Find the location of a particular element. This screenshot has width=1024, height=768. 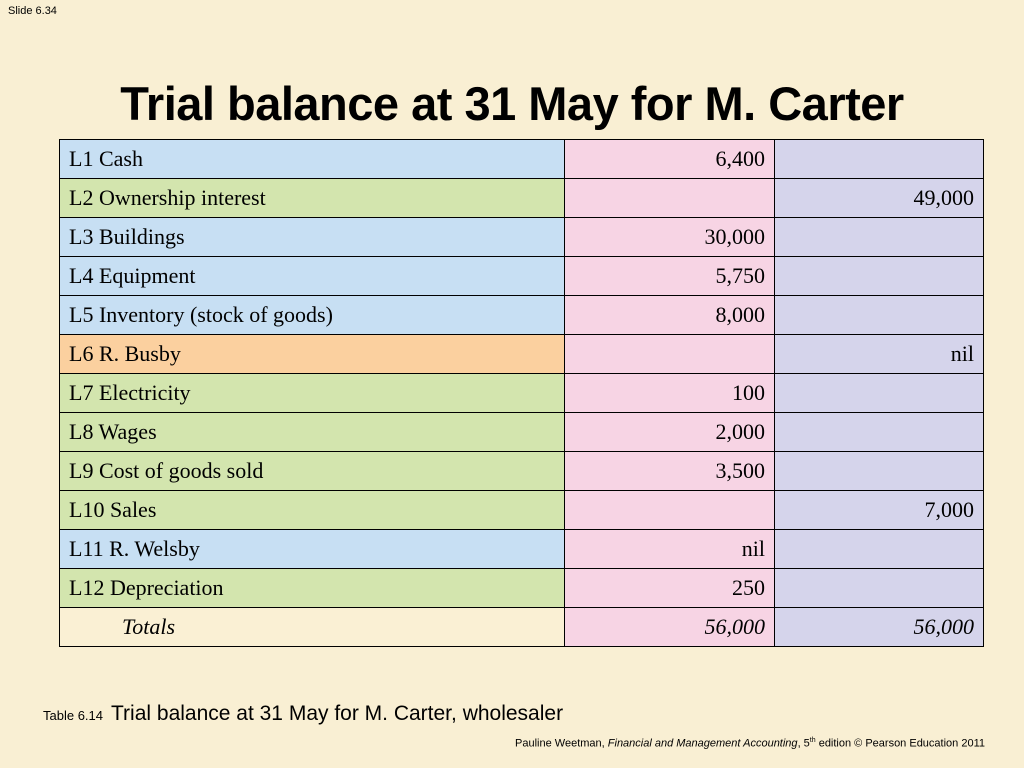

account-name: L5 Inventory (stock of goods) is located at coordinates (312, 315).